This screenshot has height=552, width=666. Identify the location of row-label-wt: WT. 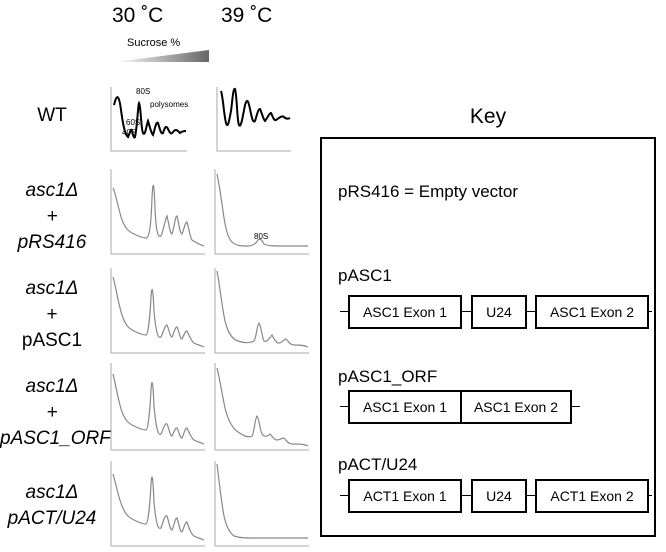
(52, 116).